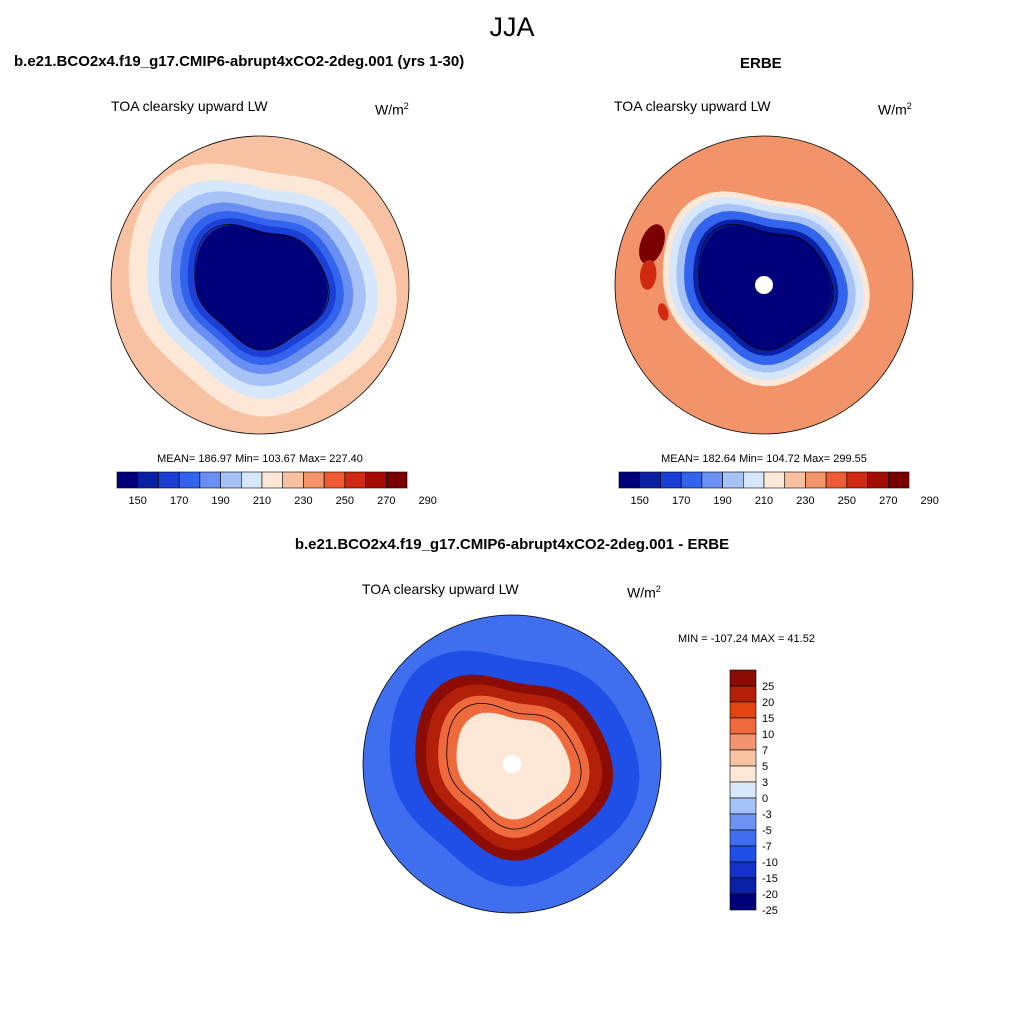 The width and height of the screenshot is (1024, 1024). Describe the element at coordinates (764, 459) in the screenshot. I see `obs-stats: MEAN= 182.64 Min= 104.72 Max= 299.55` at that location.